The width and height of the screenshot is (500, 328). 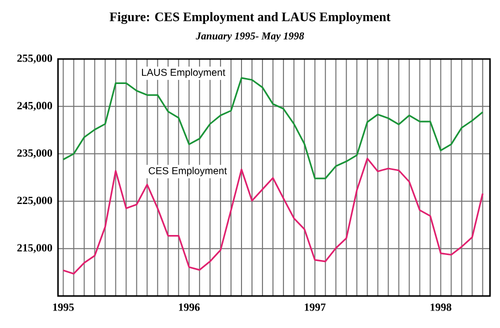 I want to click on y-tick-label: 245,000, so click(x=34, y=106).